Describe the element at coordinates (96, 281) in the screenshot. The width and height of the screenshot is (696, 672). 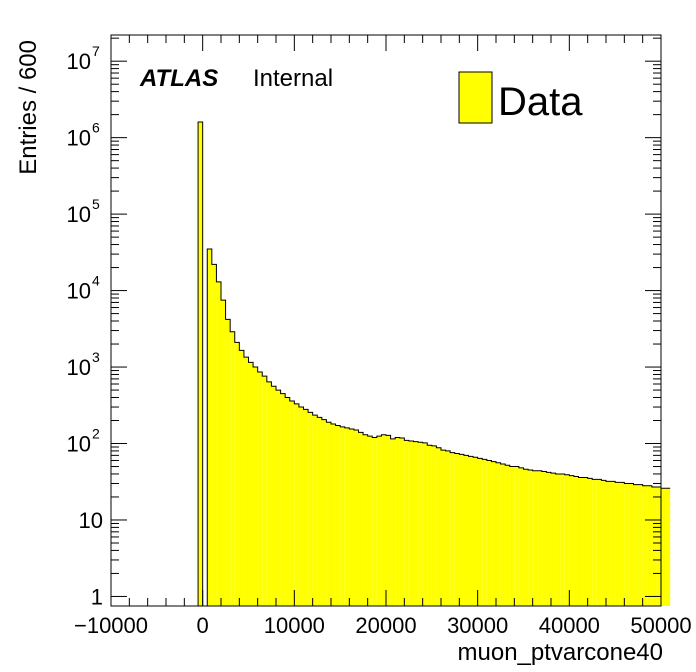
I see `y-tick-exponent: 4` at that location.